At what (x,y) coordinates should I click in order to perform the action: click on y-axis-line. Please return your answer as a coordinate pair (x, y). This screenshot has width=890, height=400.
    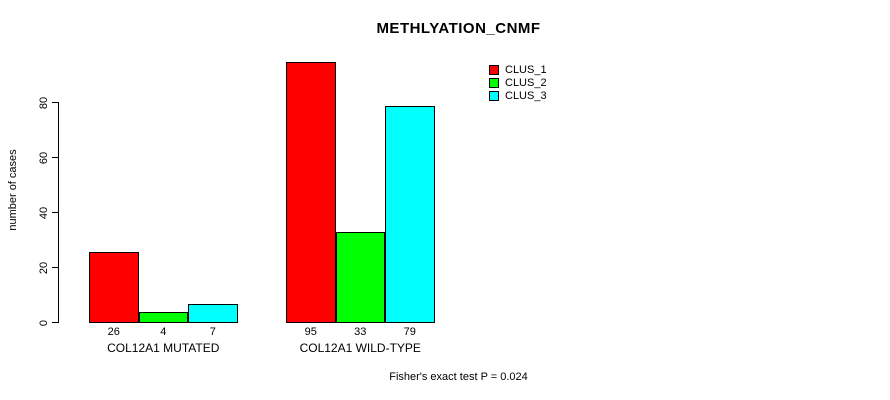
    Looking at the image, I should click on (58, 212).